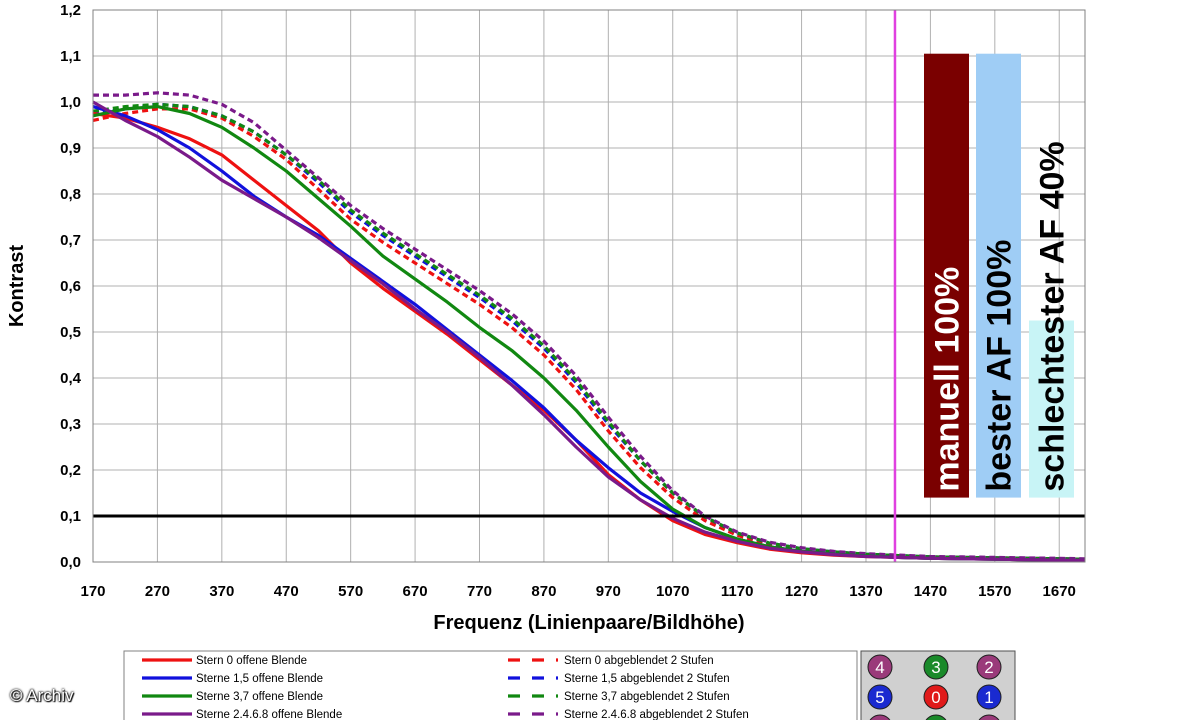 The image size is (1200, 720). Describe the element at coordinates (1053, 316) in the screenshot. I see `bar-label-text: schlechtester AF 40%` at that location.